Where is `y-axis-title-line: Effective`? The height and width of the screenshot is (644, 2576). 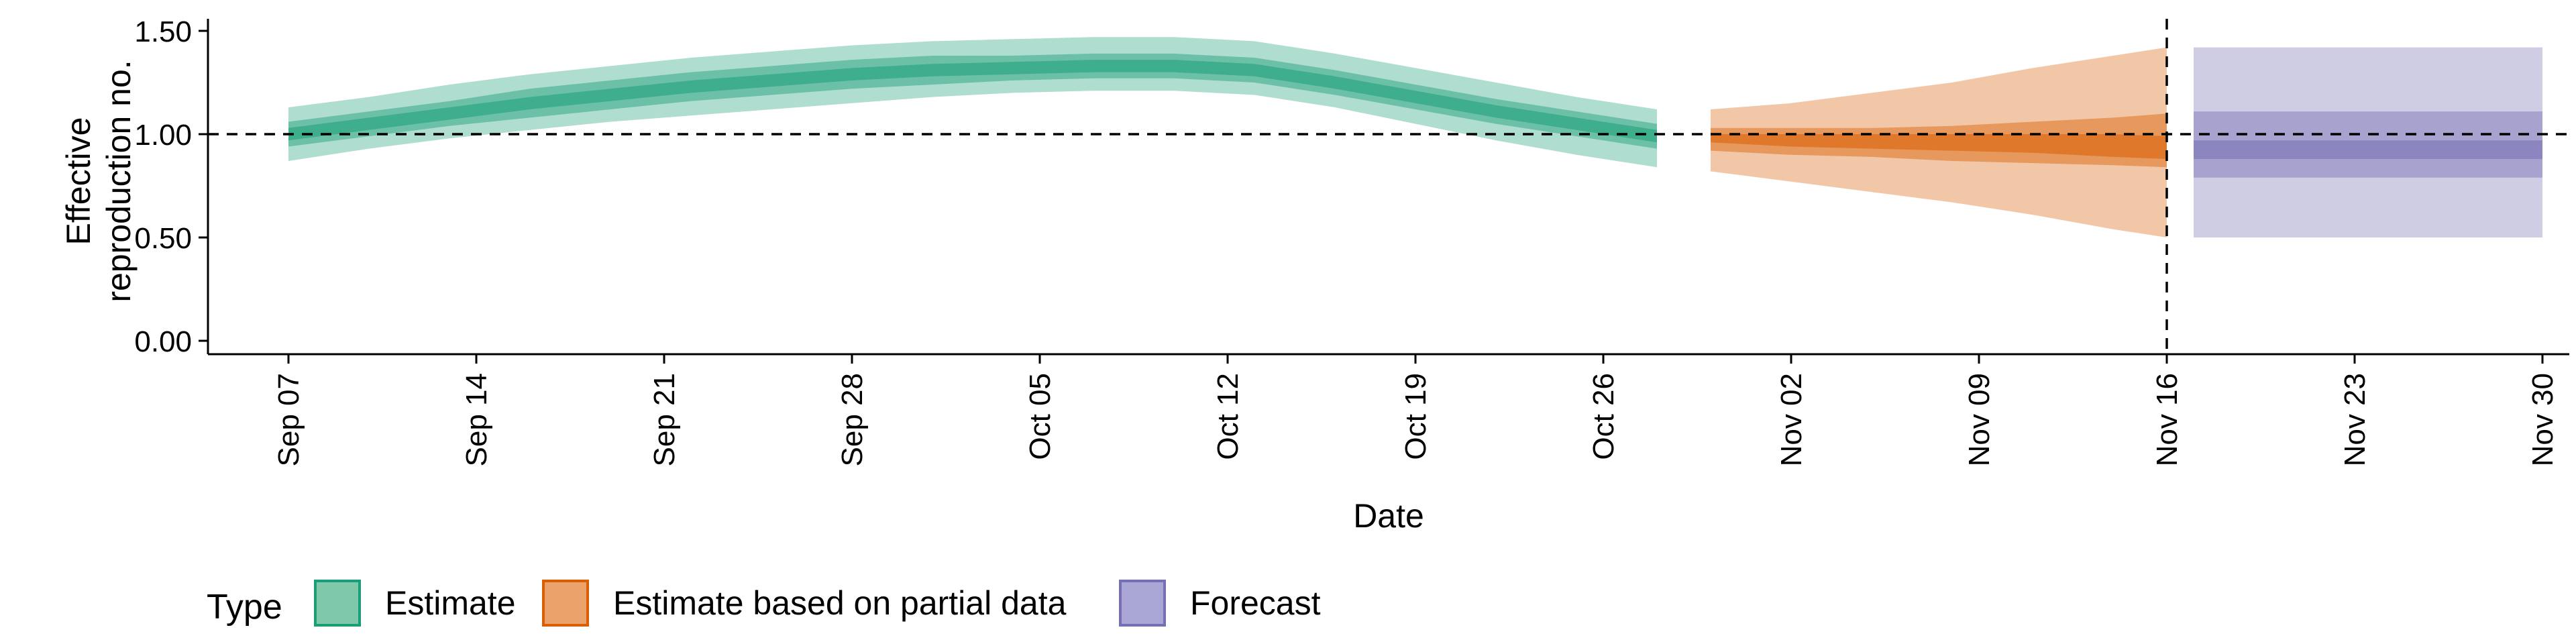 y-axis-title-line: Effective is located at coordinates (78, 181).